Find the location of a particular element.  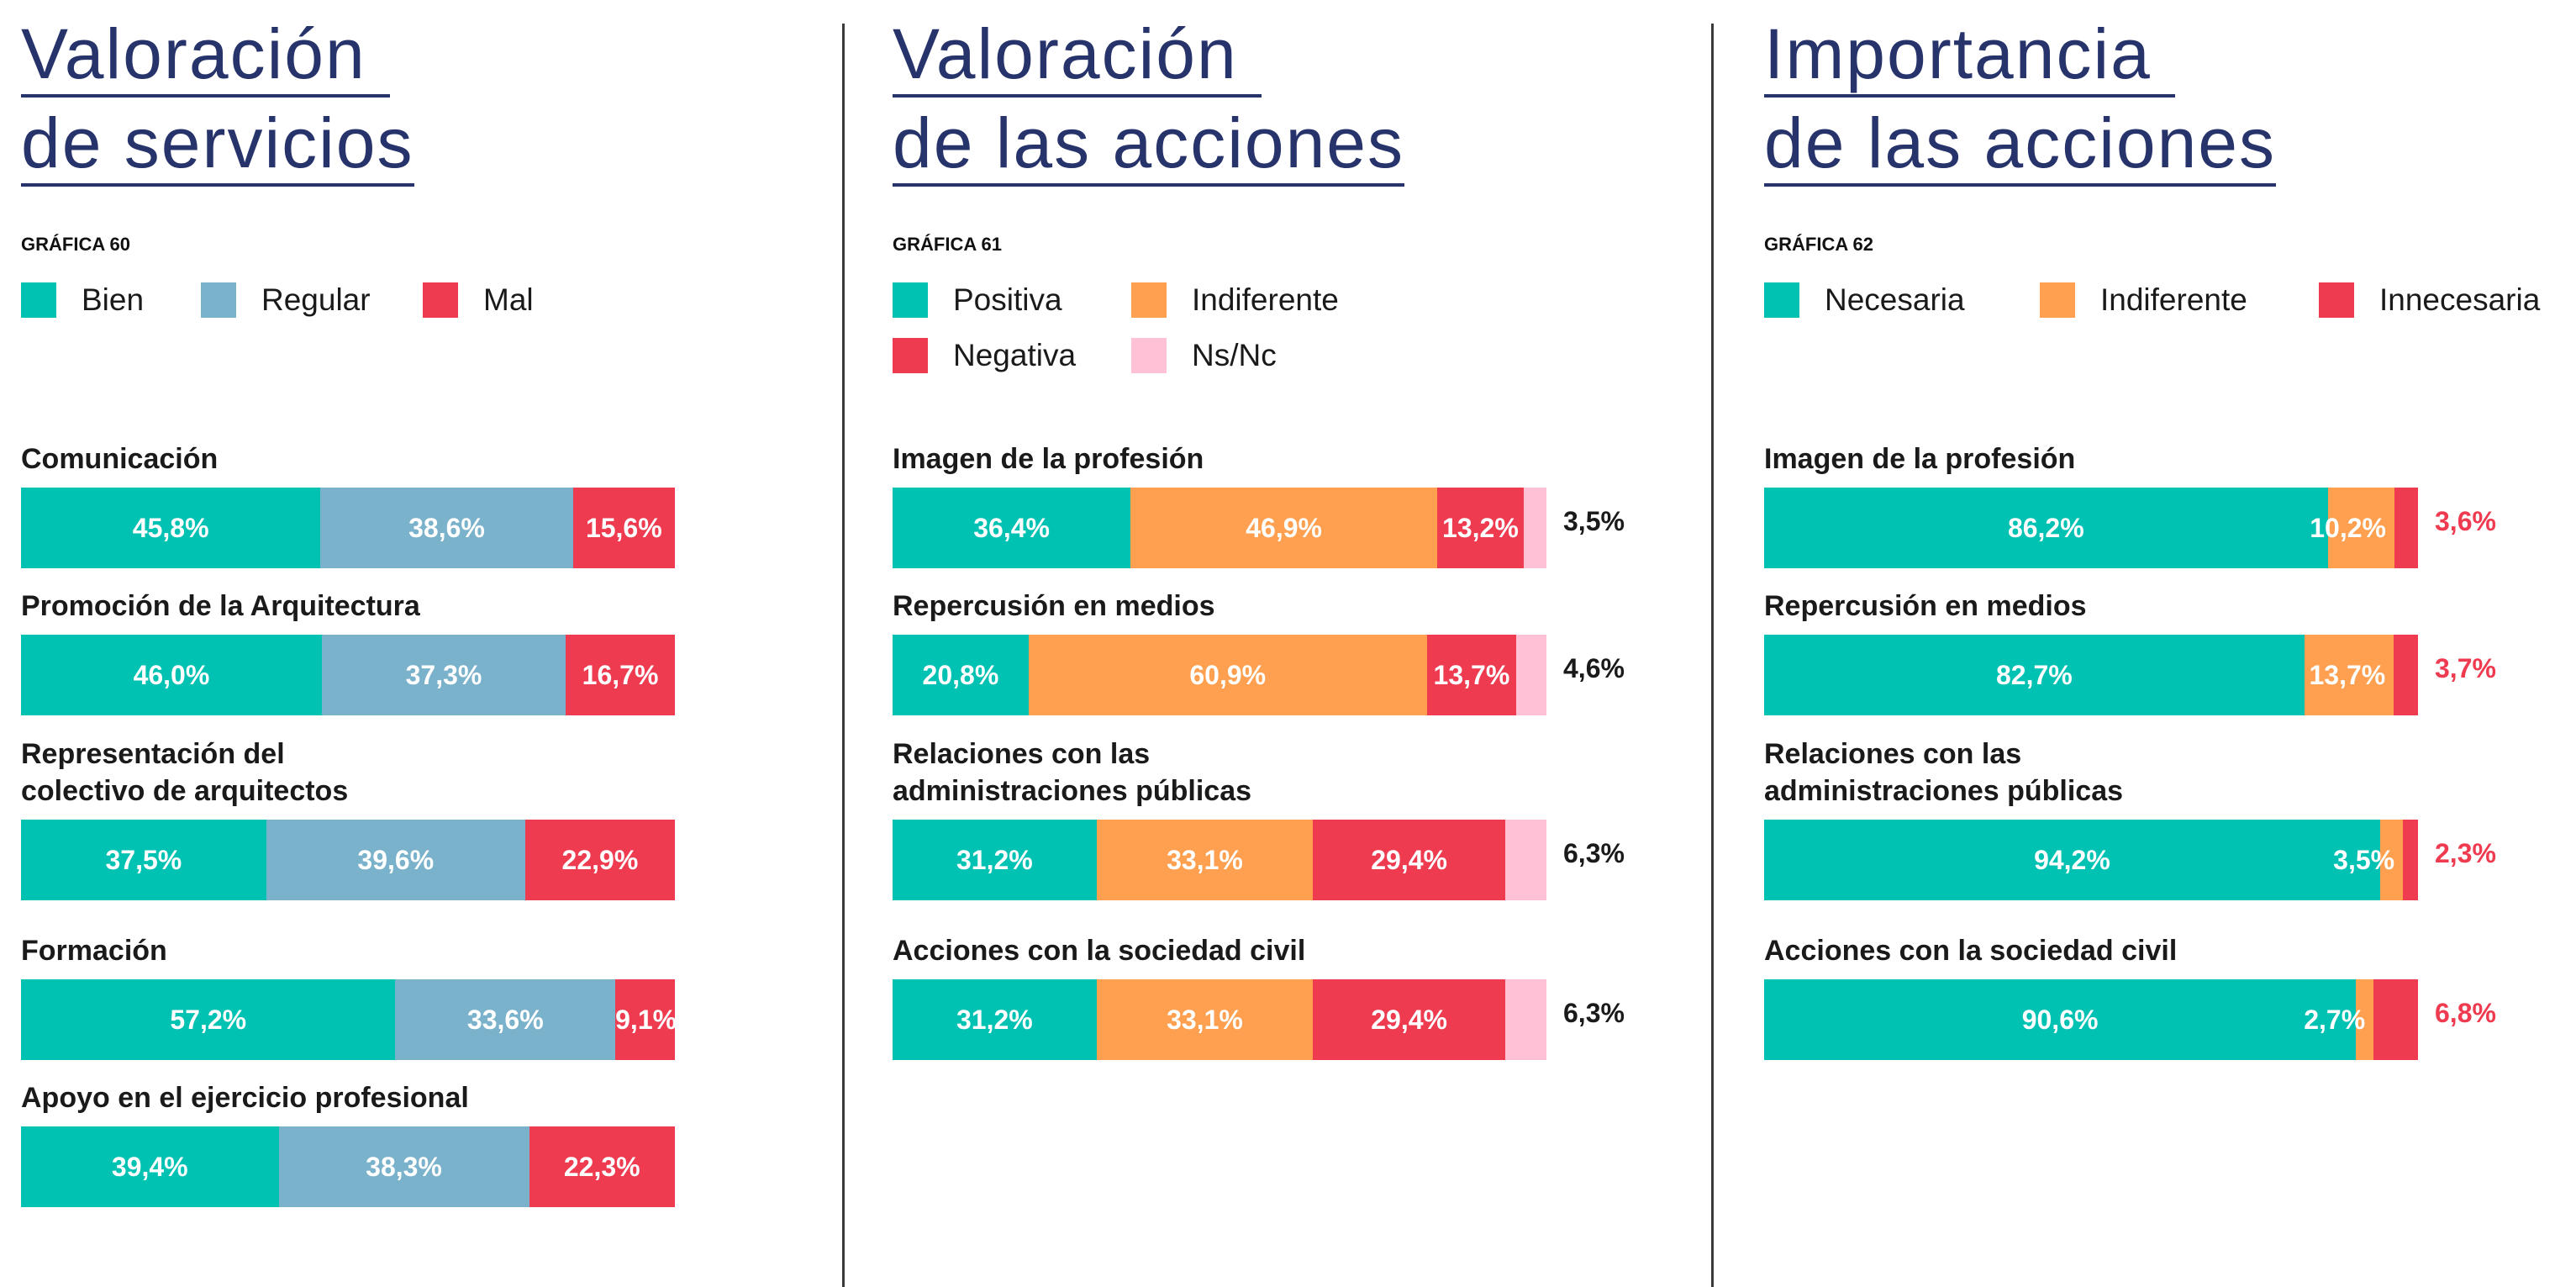

bar-segment-label: 2,7% is located at coordinates (2335, 1020).